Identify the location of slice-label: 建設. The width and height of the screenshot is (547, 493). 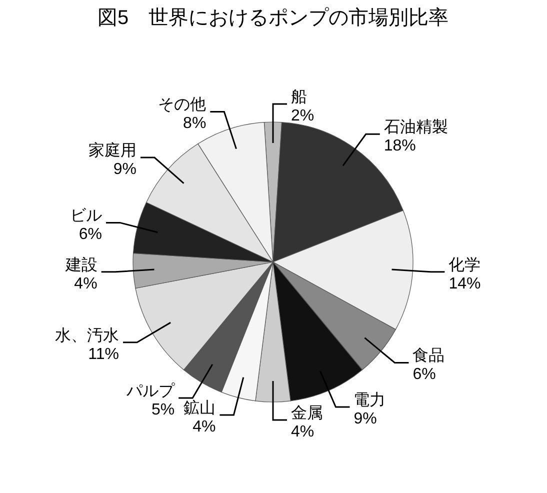
(81, 265).